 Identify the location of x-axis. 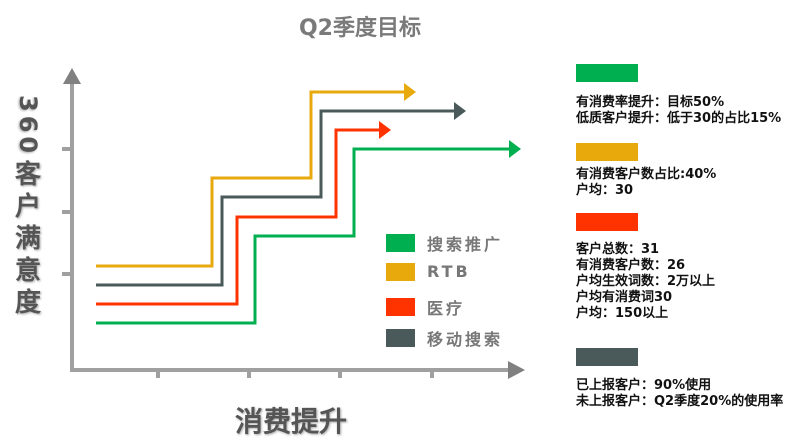
(290, 373).